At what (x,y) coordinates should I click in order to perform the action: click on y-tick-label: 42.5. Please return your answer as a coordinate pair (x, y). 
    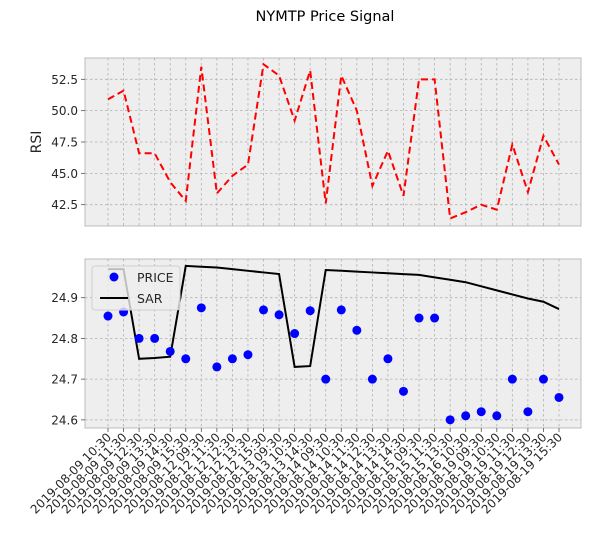
    Looking at the image, I should click on (64, 205).